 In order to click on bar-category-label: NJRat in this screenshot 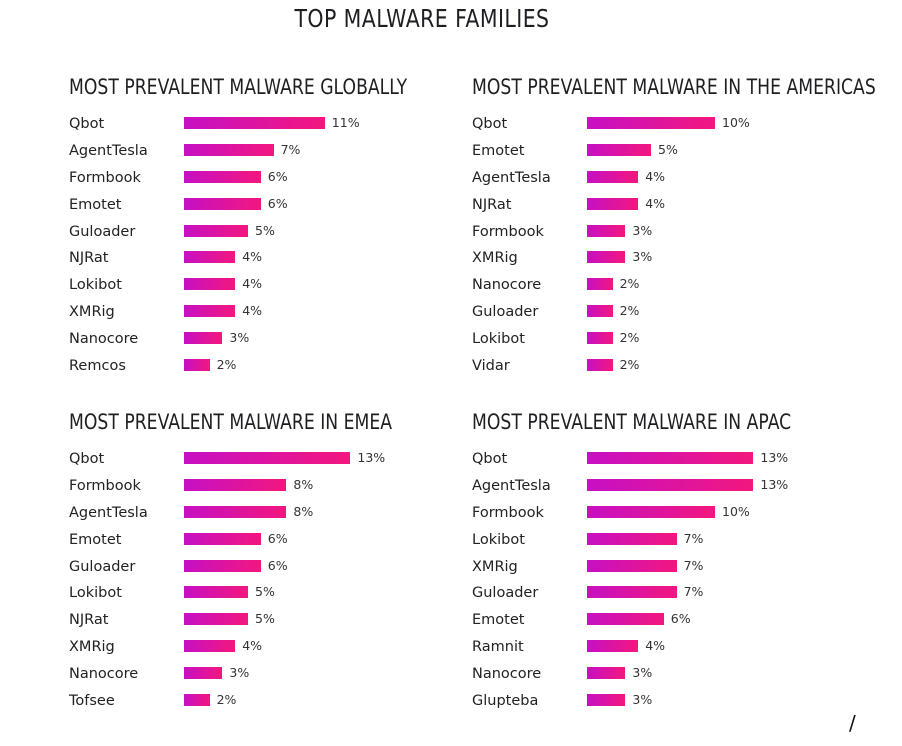, I will do `click(89, 258)`.